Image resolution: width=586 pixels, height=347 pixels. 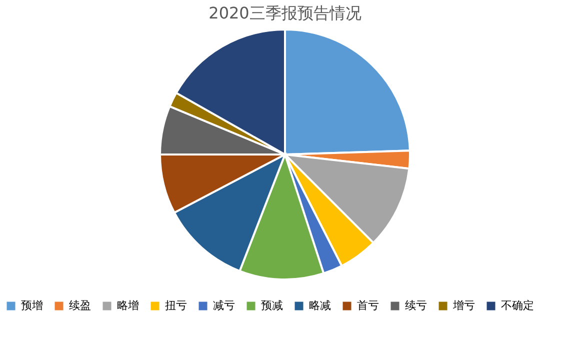 I want to click on legend-label: 不确定, so click(x=517, y=305).